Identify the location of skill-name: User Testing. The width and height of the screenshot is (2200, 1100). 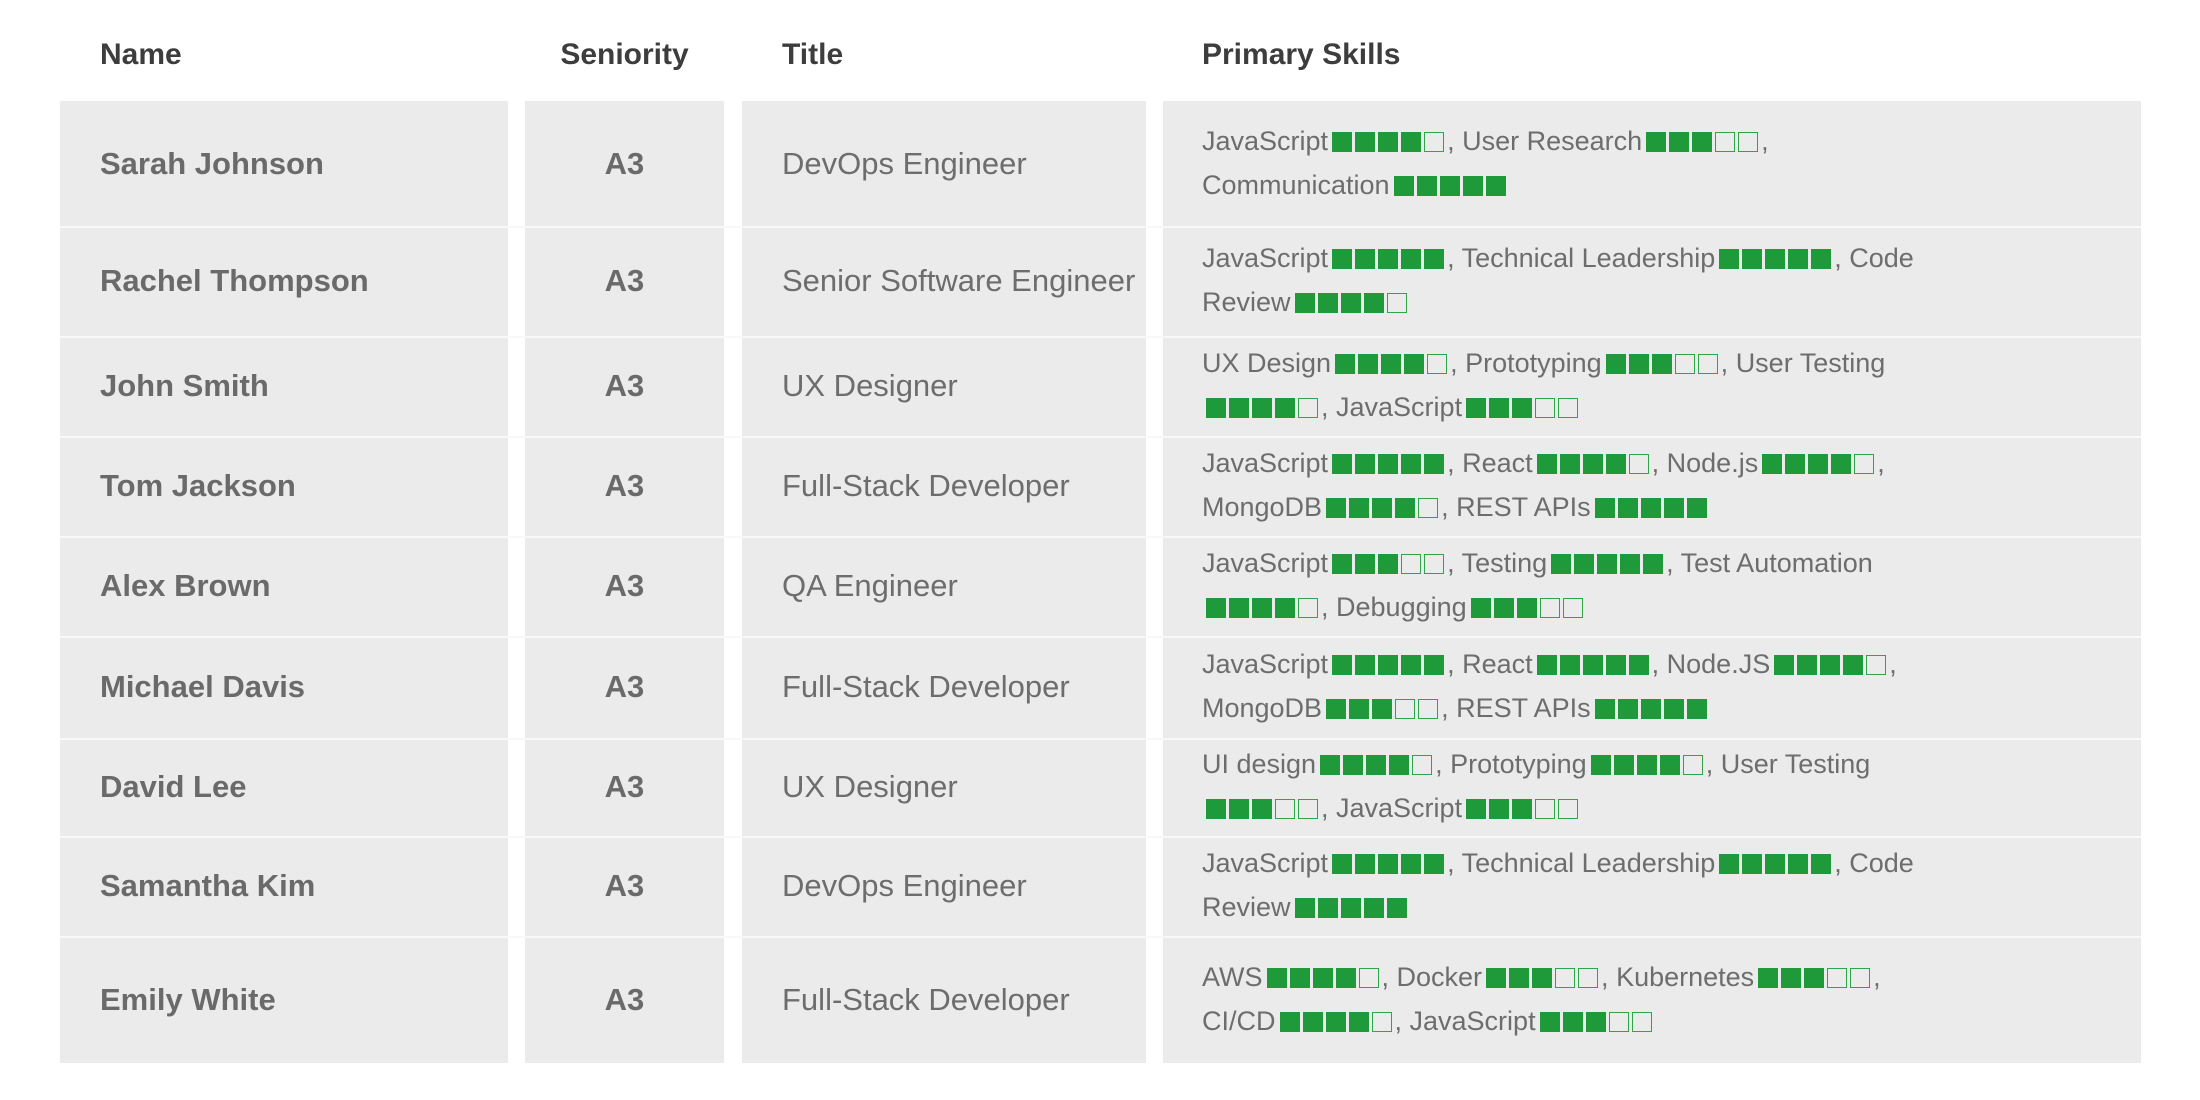
(1810, 363).